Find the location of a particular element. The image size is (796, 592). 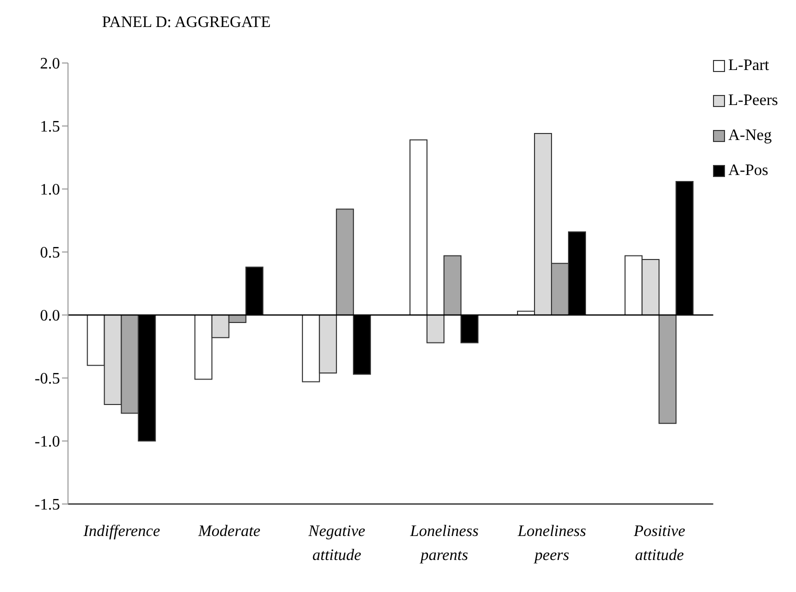

y-tick-label: 1.5 is located at coordinates (50, 127).